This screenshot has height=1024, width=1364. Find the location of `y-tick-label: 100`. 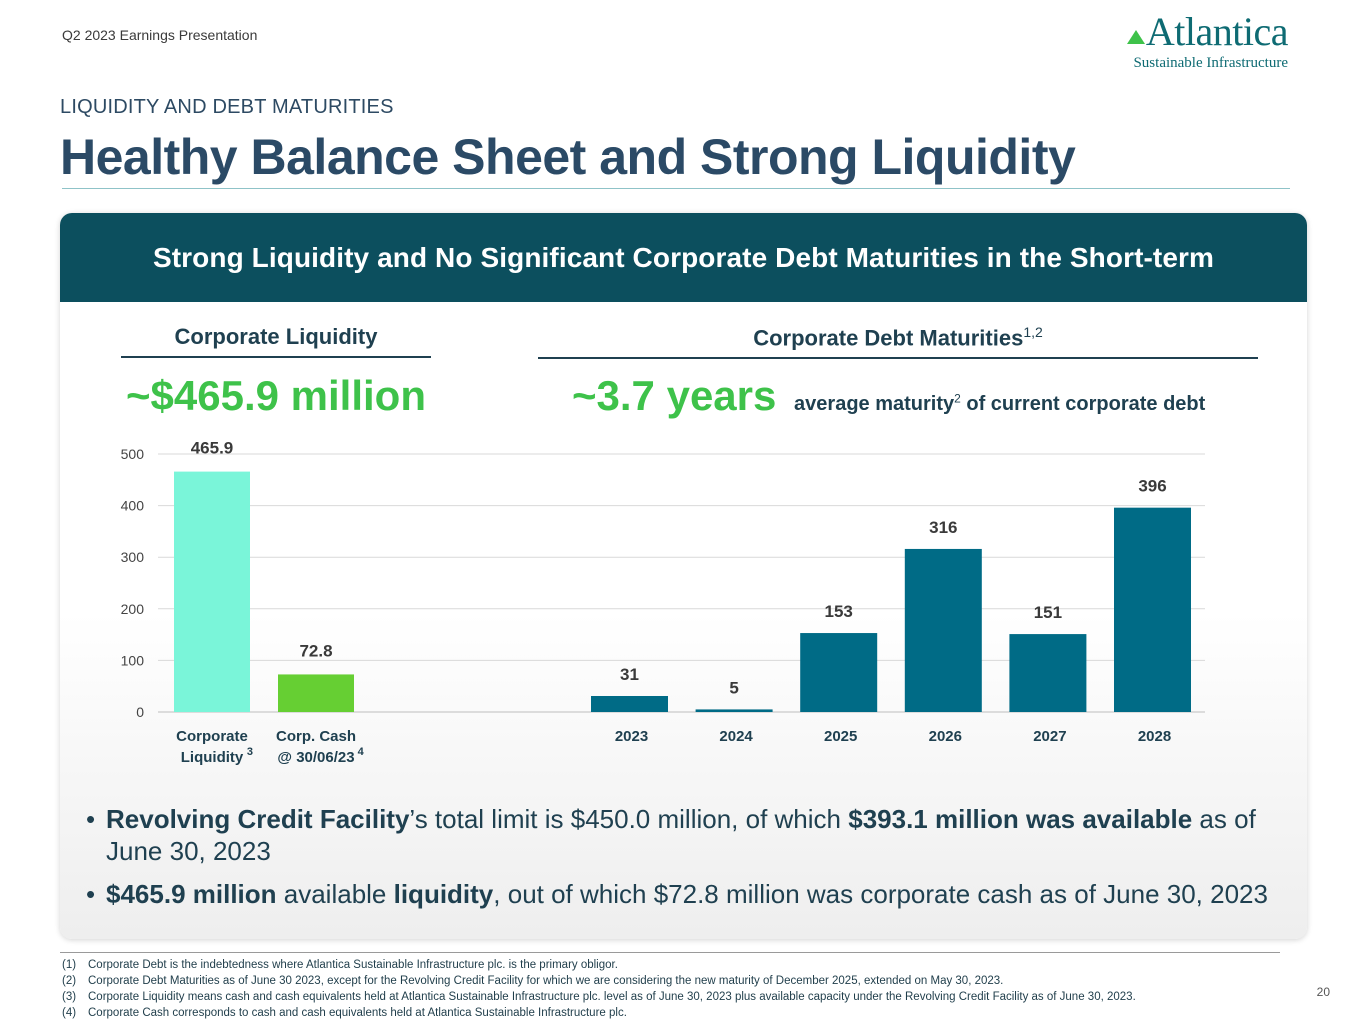

y-tick-label: 100 is located at coordinates (133, 660).